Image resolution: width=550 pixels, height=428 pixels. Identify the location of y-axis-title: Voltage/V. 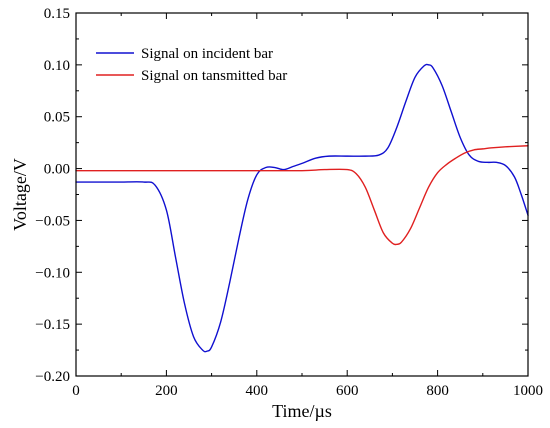
(20, 194).